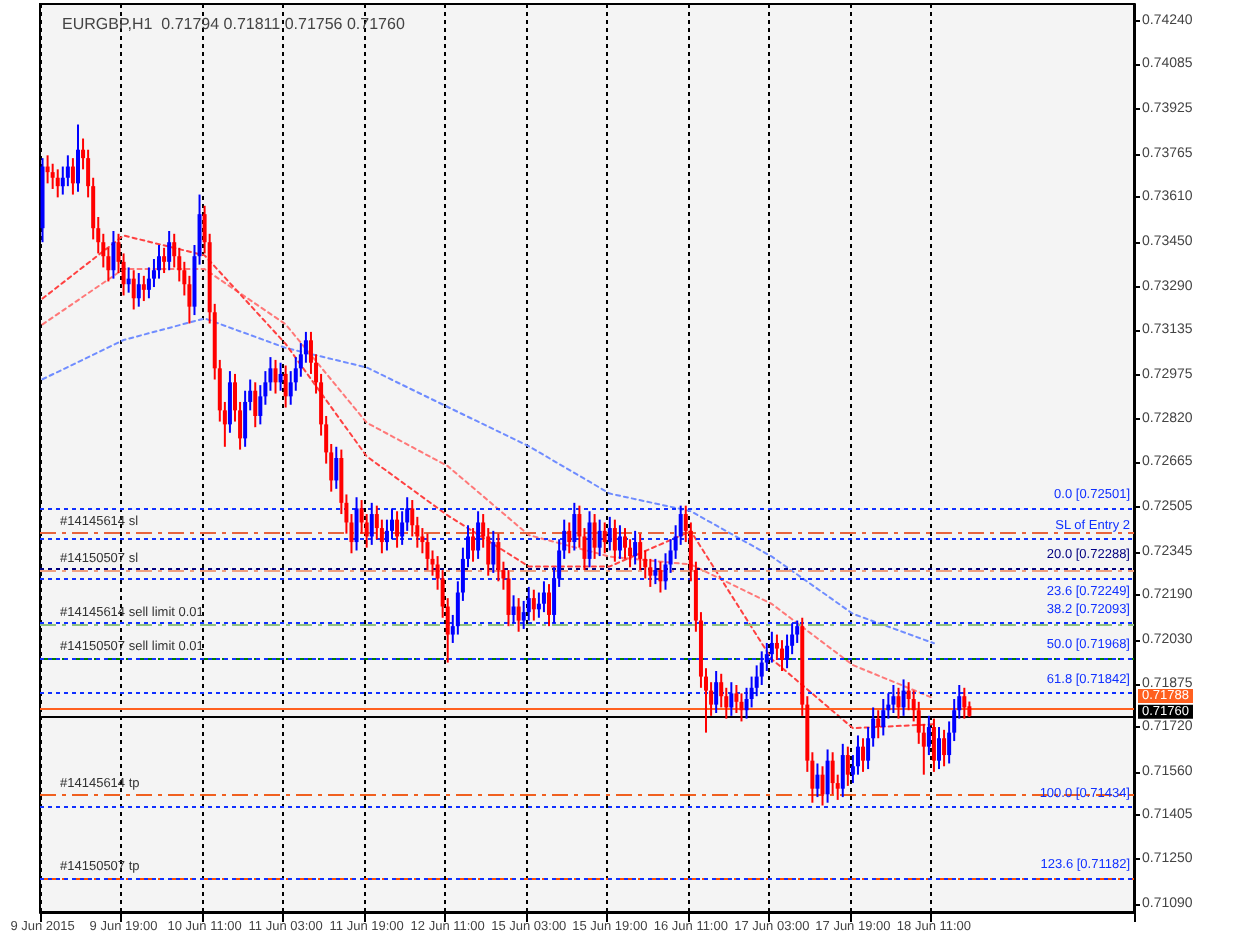 The image size is (1250, 948). Describe the element at coordinates (234, 24) in the screenshot. I see `text: EURGBP,H1 0.71794 0.71811 0.71756 0.71760` at that location.